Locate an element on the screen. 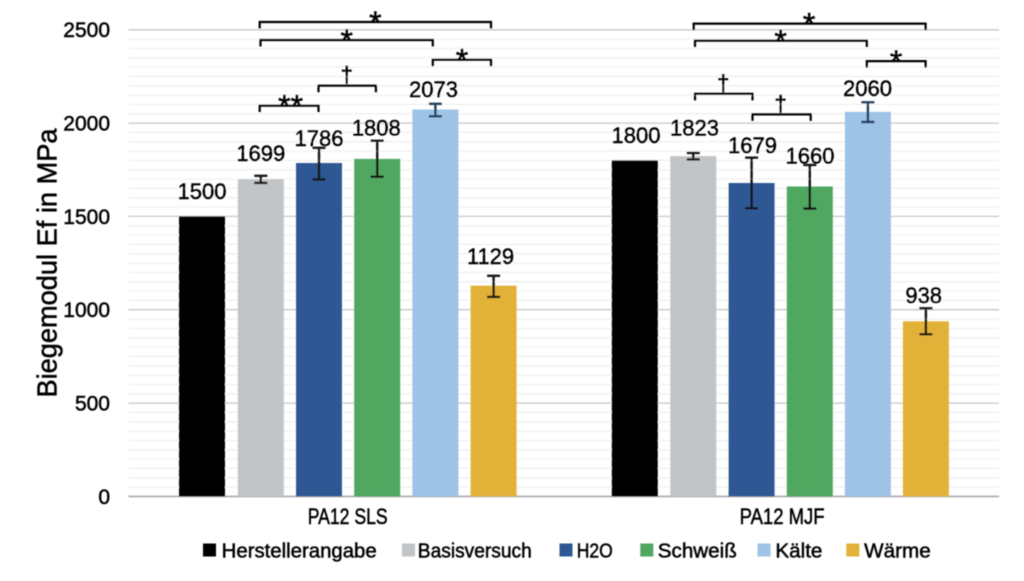 The height and width of the screenshot is (581, 1024). svg-text: Basisversuch is located at coordinates (475, 552).